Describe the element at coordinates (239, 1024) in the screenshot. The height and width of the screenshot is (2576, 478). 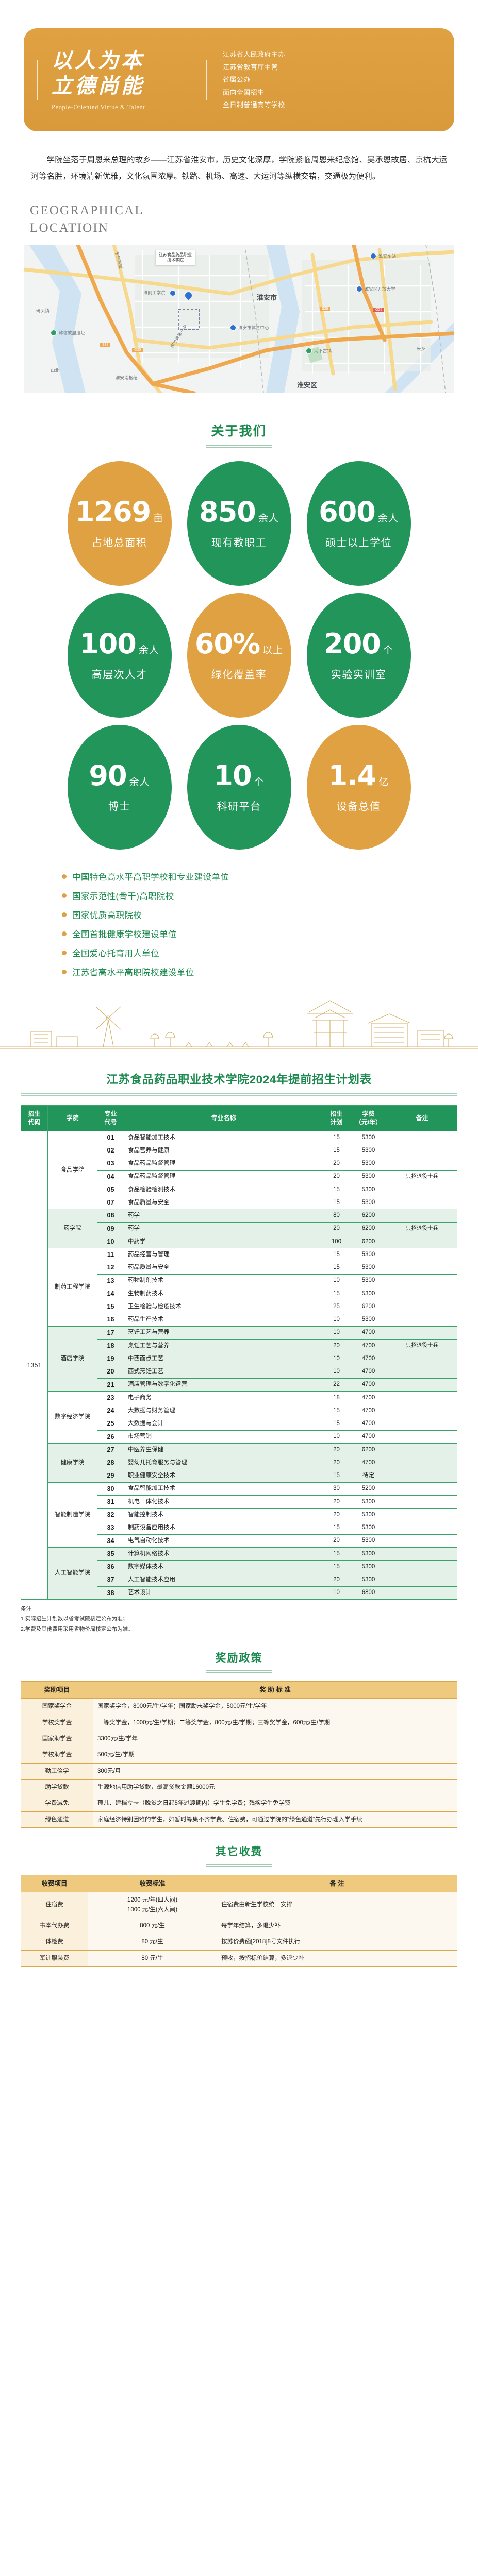
I see `skyline-graphic` at that location.